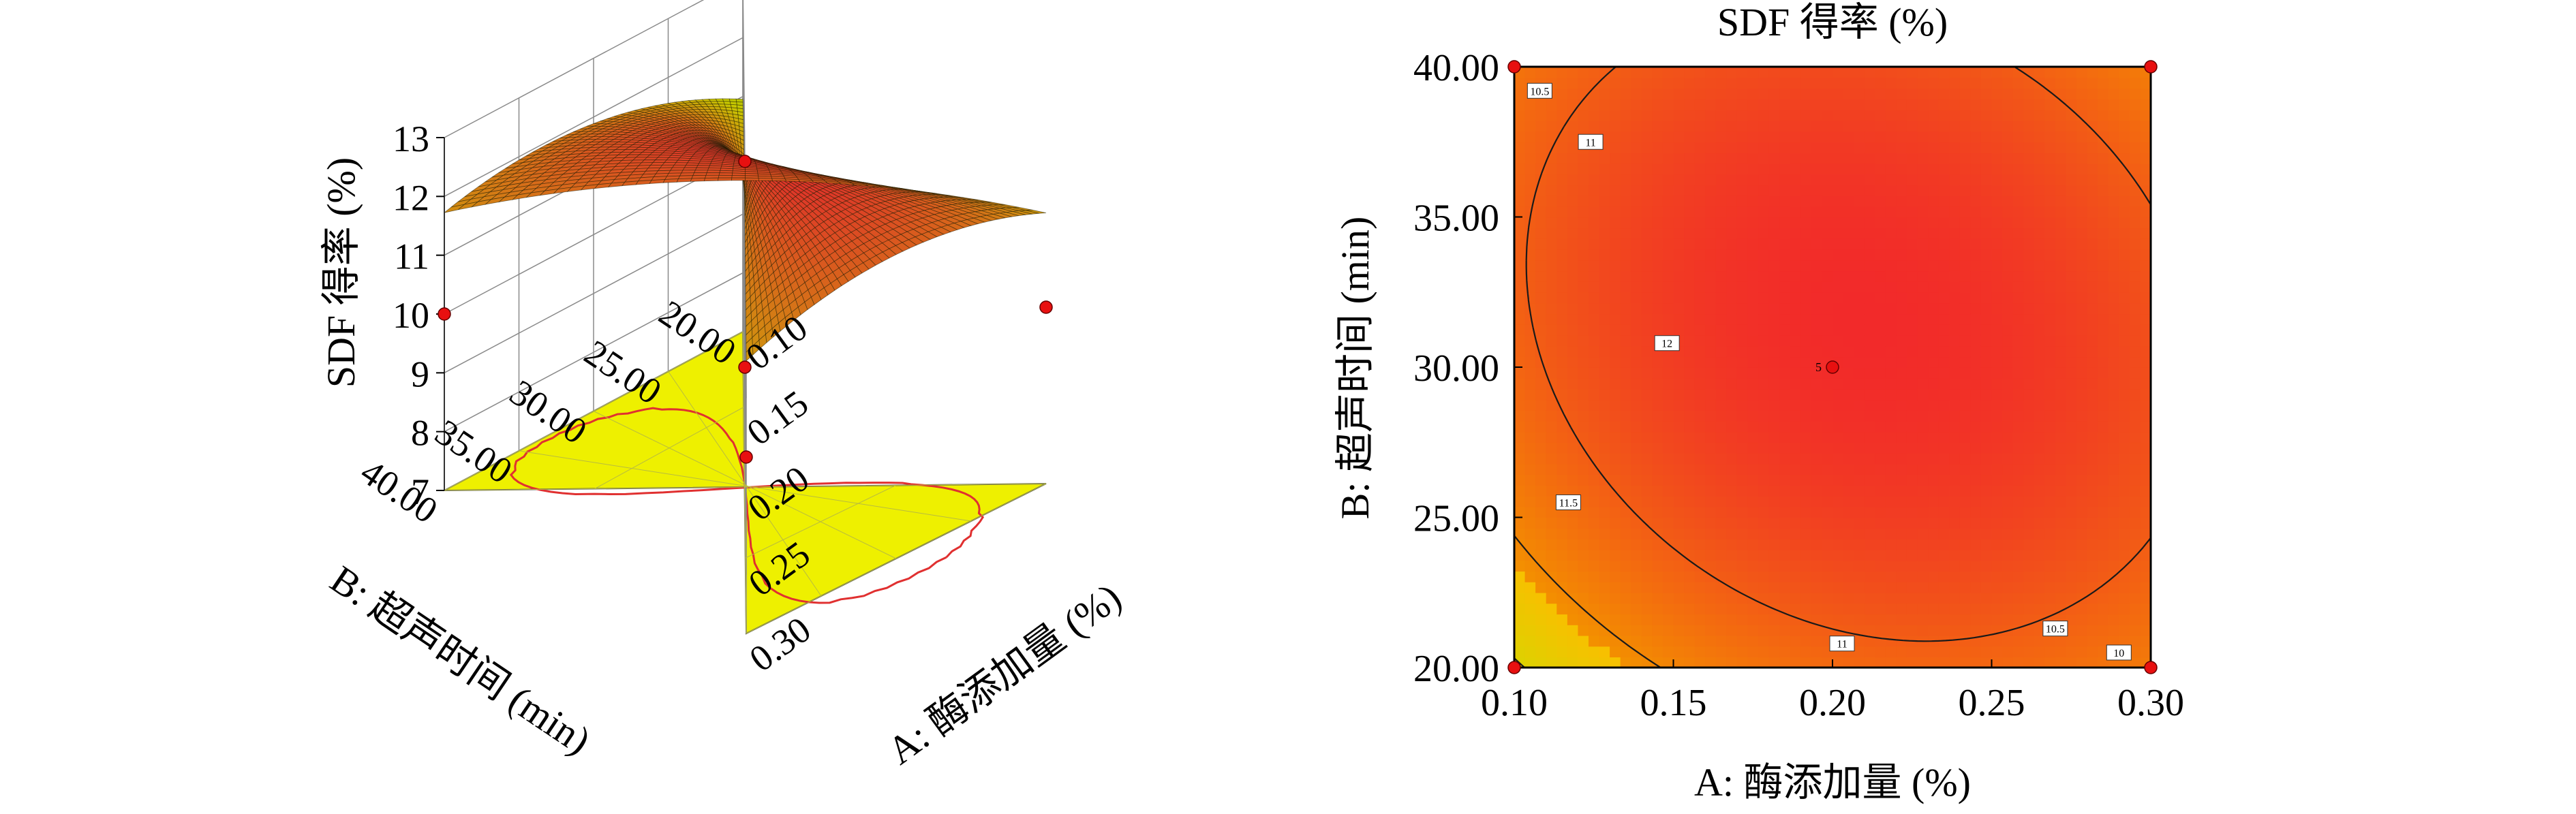 The image size is (2576, 814). I want to click on surface-cell, so click(725, 179).